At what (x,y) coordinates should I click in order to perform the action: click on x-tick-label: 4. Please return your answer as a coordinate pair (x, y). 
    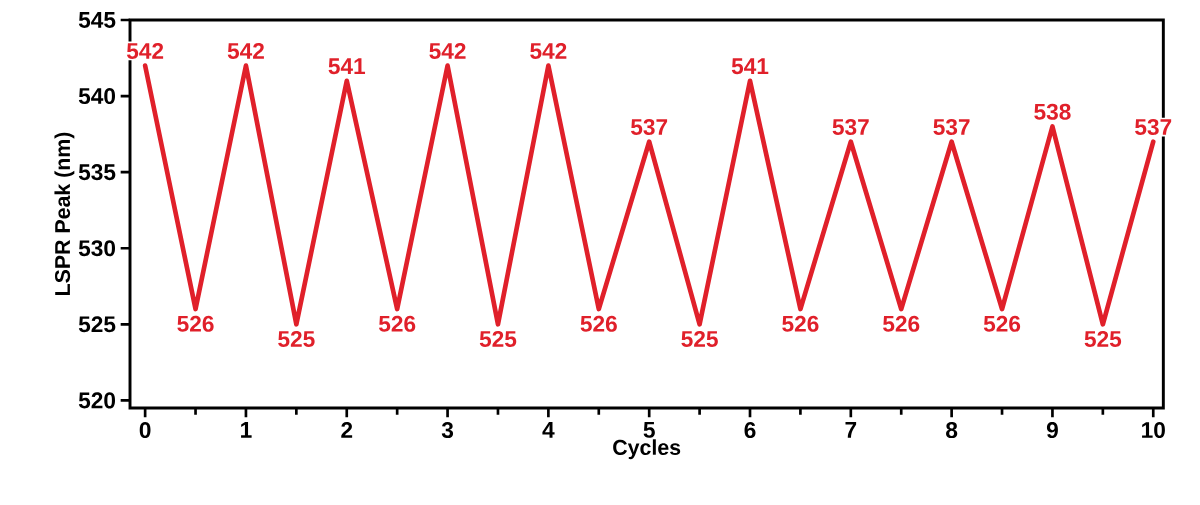
    Looking at the image, I should click on (548, 430).